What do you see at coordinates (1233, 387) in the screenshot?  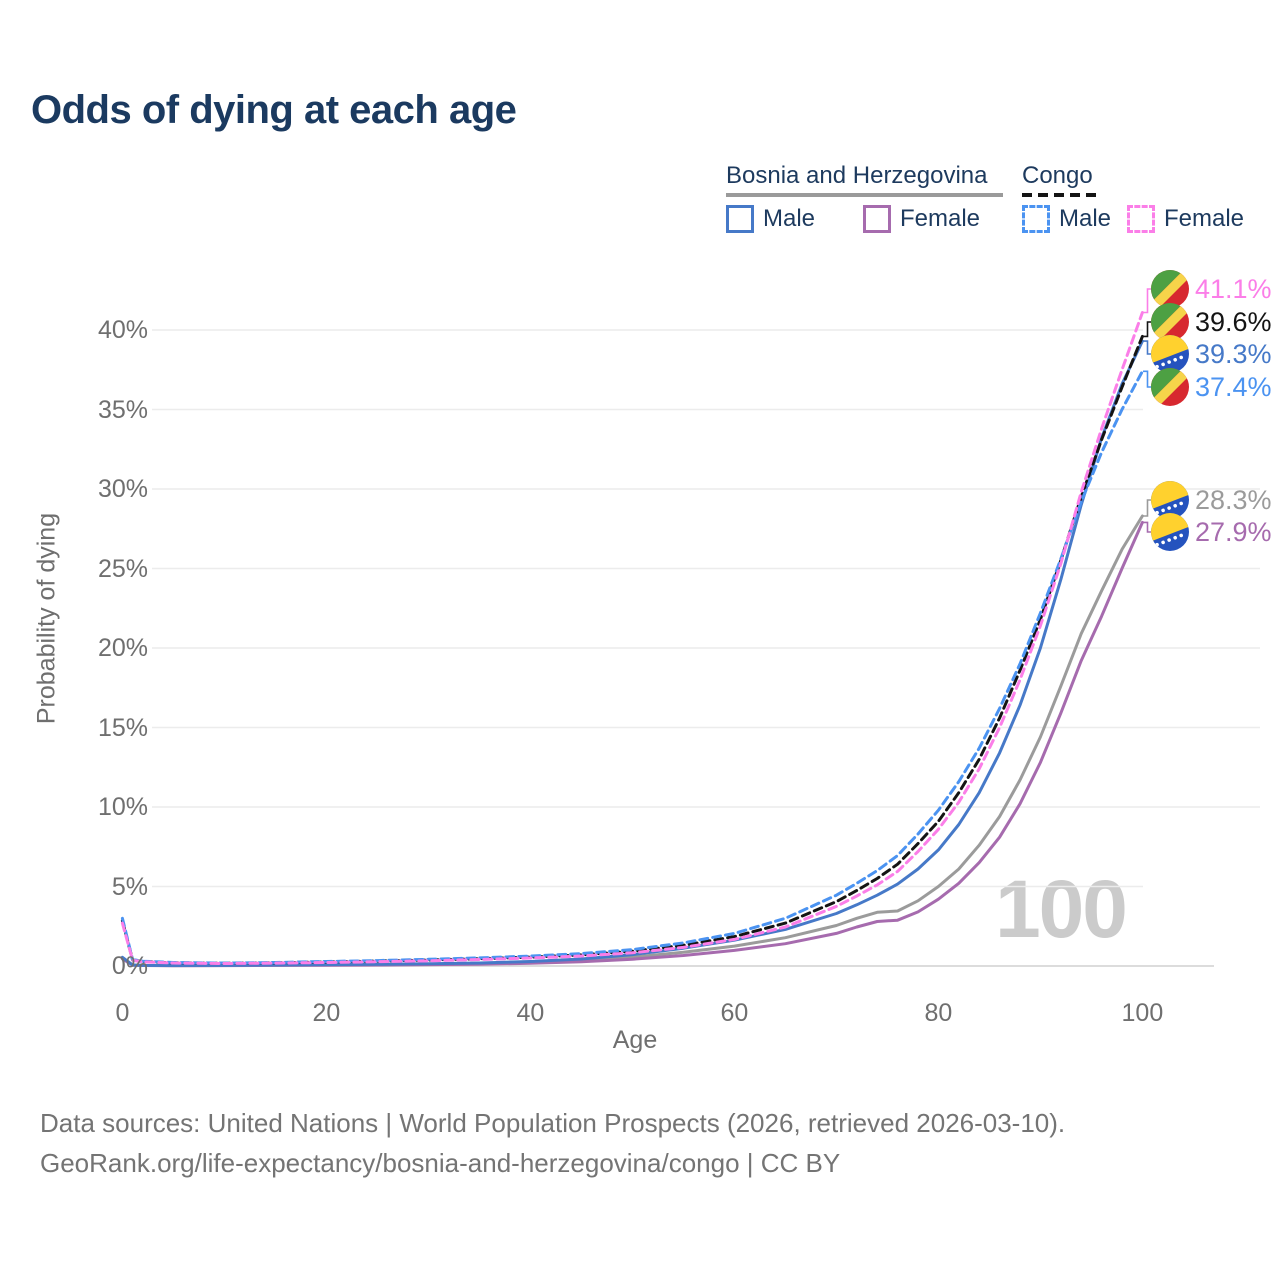 I see `end-label-value: 37.4%` at bounding box center [1233, 387].